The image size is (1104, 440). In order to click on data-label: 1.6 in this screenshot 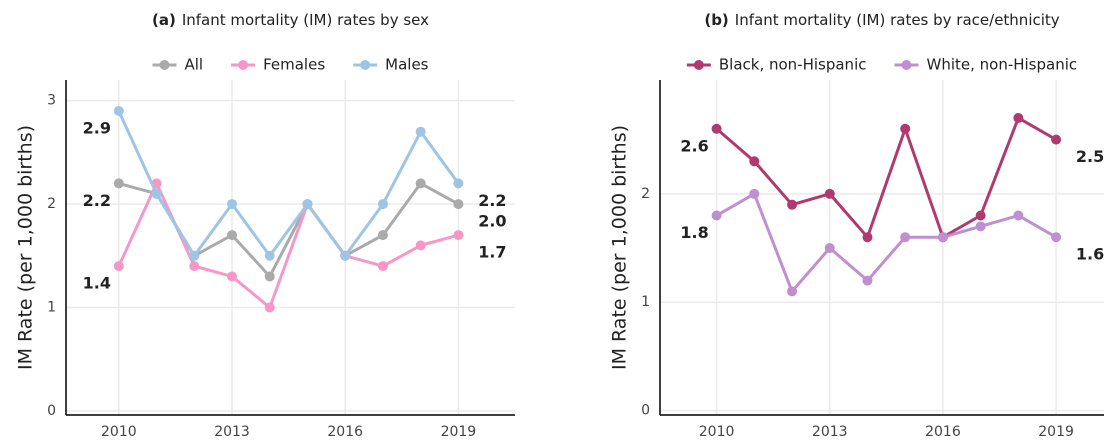, I will do `click(1090, 254)`.